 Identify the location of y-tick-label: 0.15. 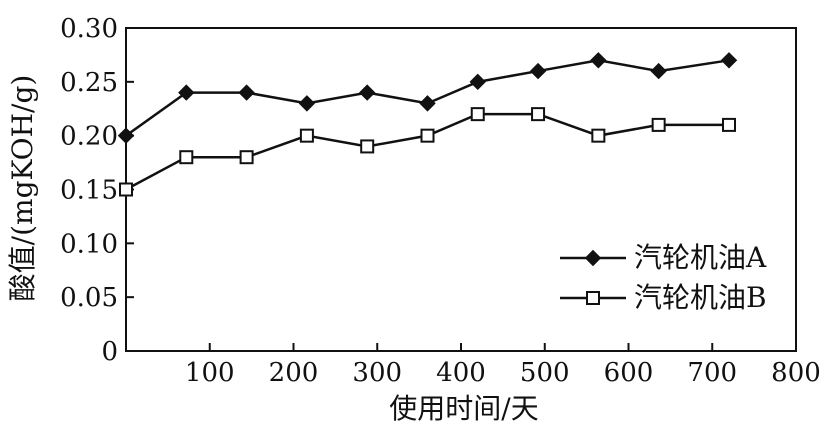
(89, 191).